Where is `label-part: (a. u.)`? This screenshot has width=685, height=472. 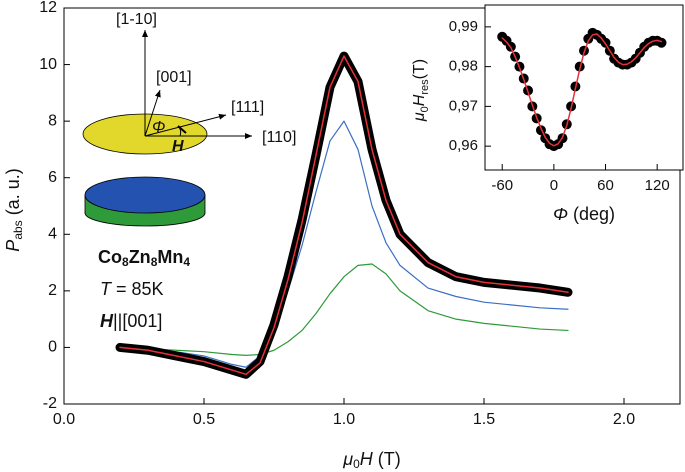
label-part: (a. u.) is located at coordinates (13, 194).